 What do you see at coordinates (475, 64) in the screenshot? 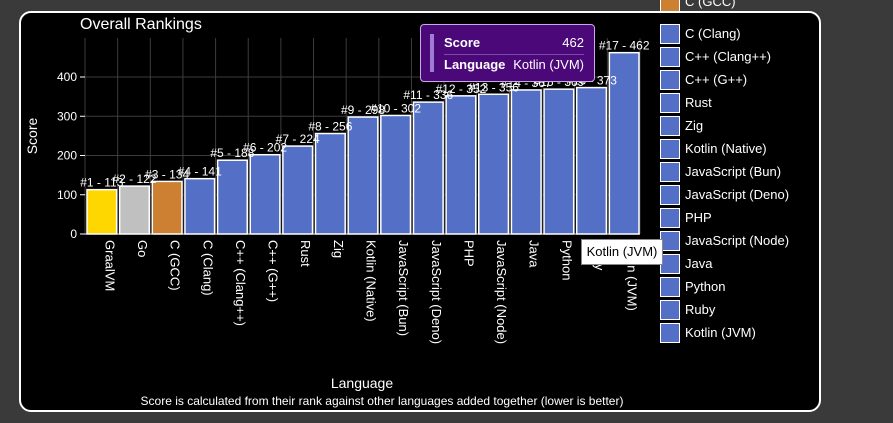
I see `tooltip-language-label: Language` at bounding box center [475, 64].